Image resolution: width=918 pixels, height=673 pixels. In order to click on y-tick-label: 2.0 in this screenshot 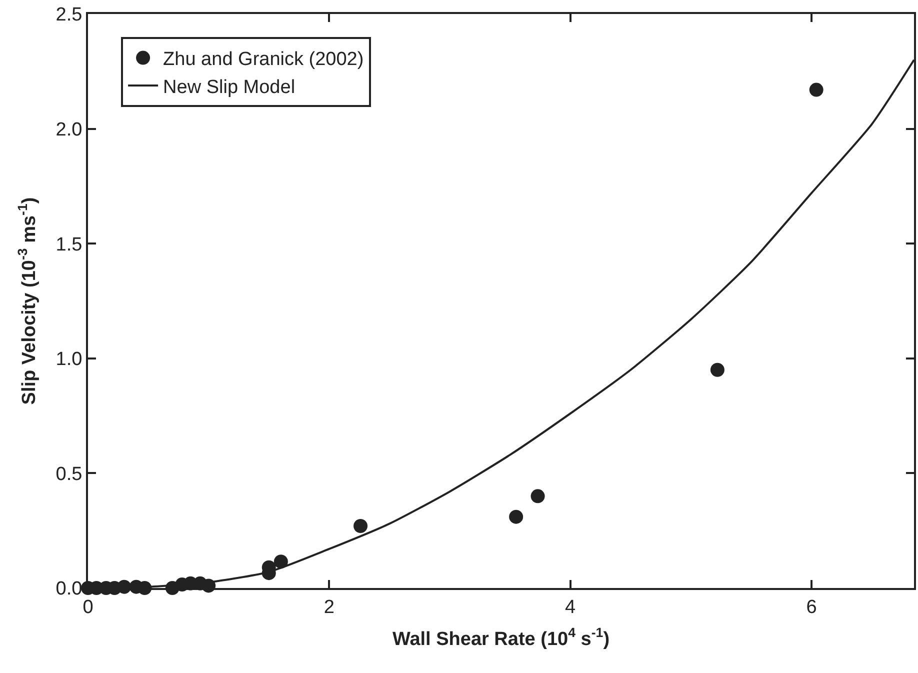, I will do `click(69, 129)`.